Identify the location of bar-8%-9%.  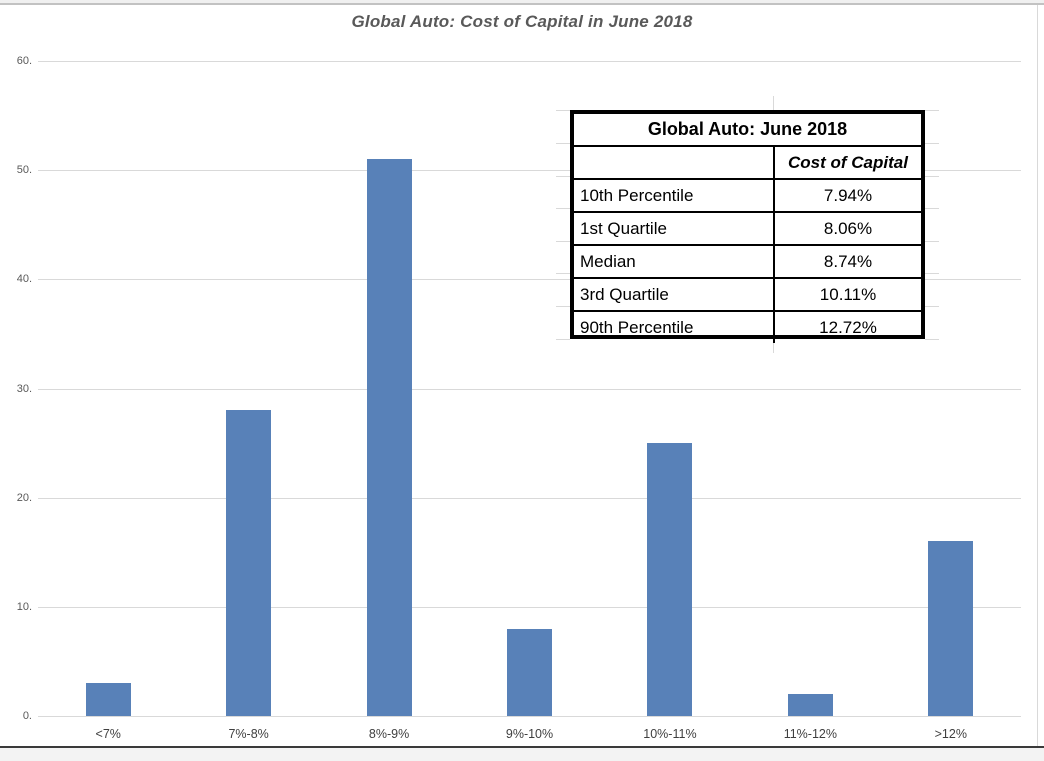
(389, 437).